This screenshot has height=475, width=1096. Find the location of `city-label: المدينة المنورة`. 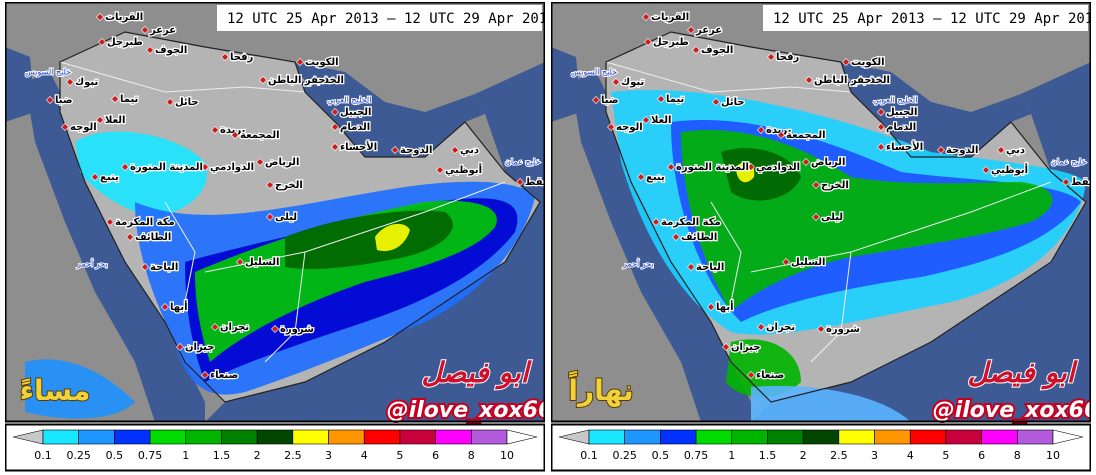

city-label: المدينة المنورة is located at coordinates (166, 167).